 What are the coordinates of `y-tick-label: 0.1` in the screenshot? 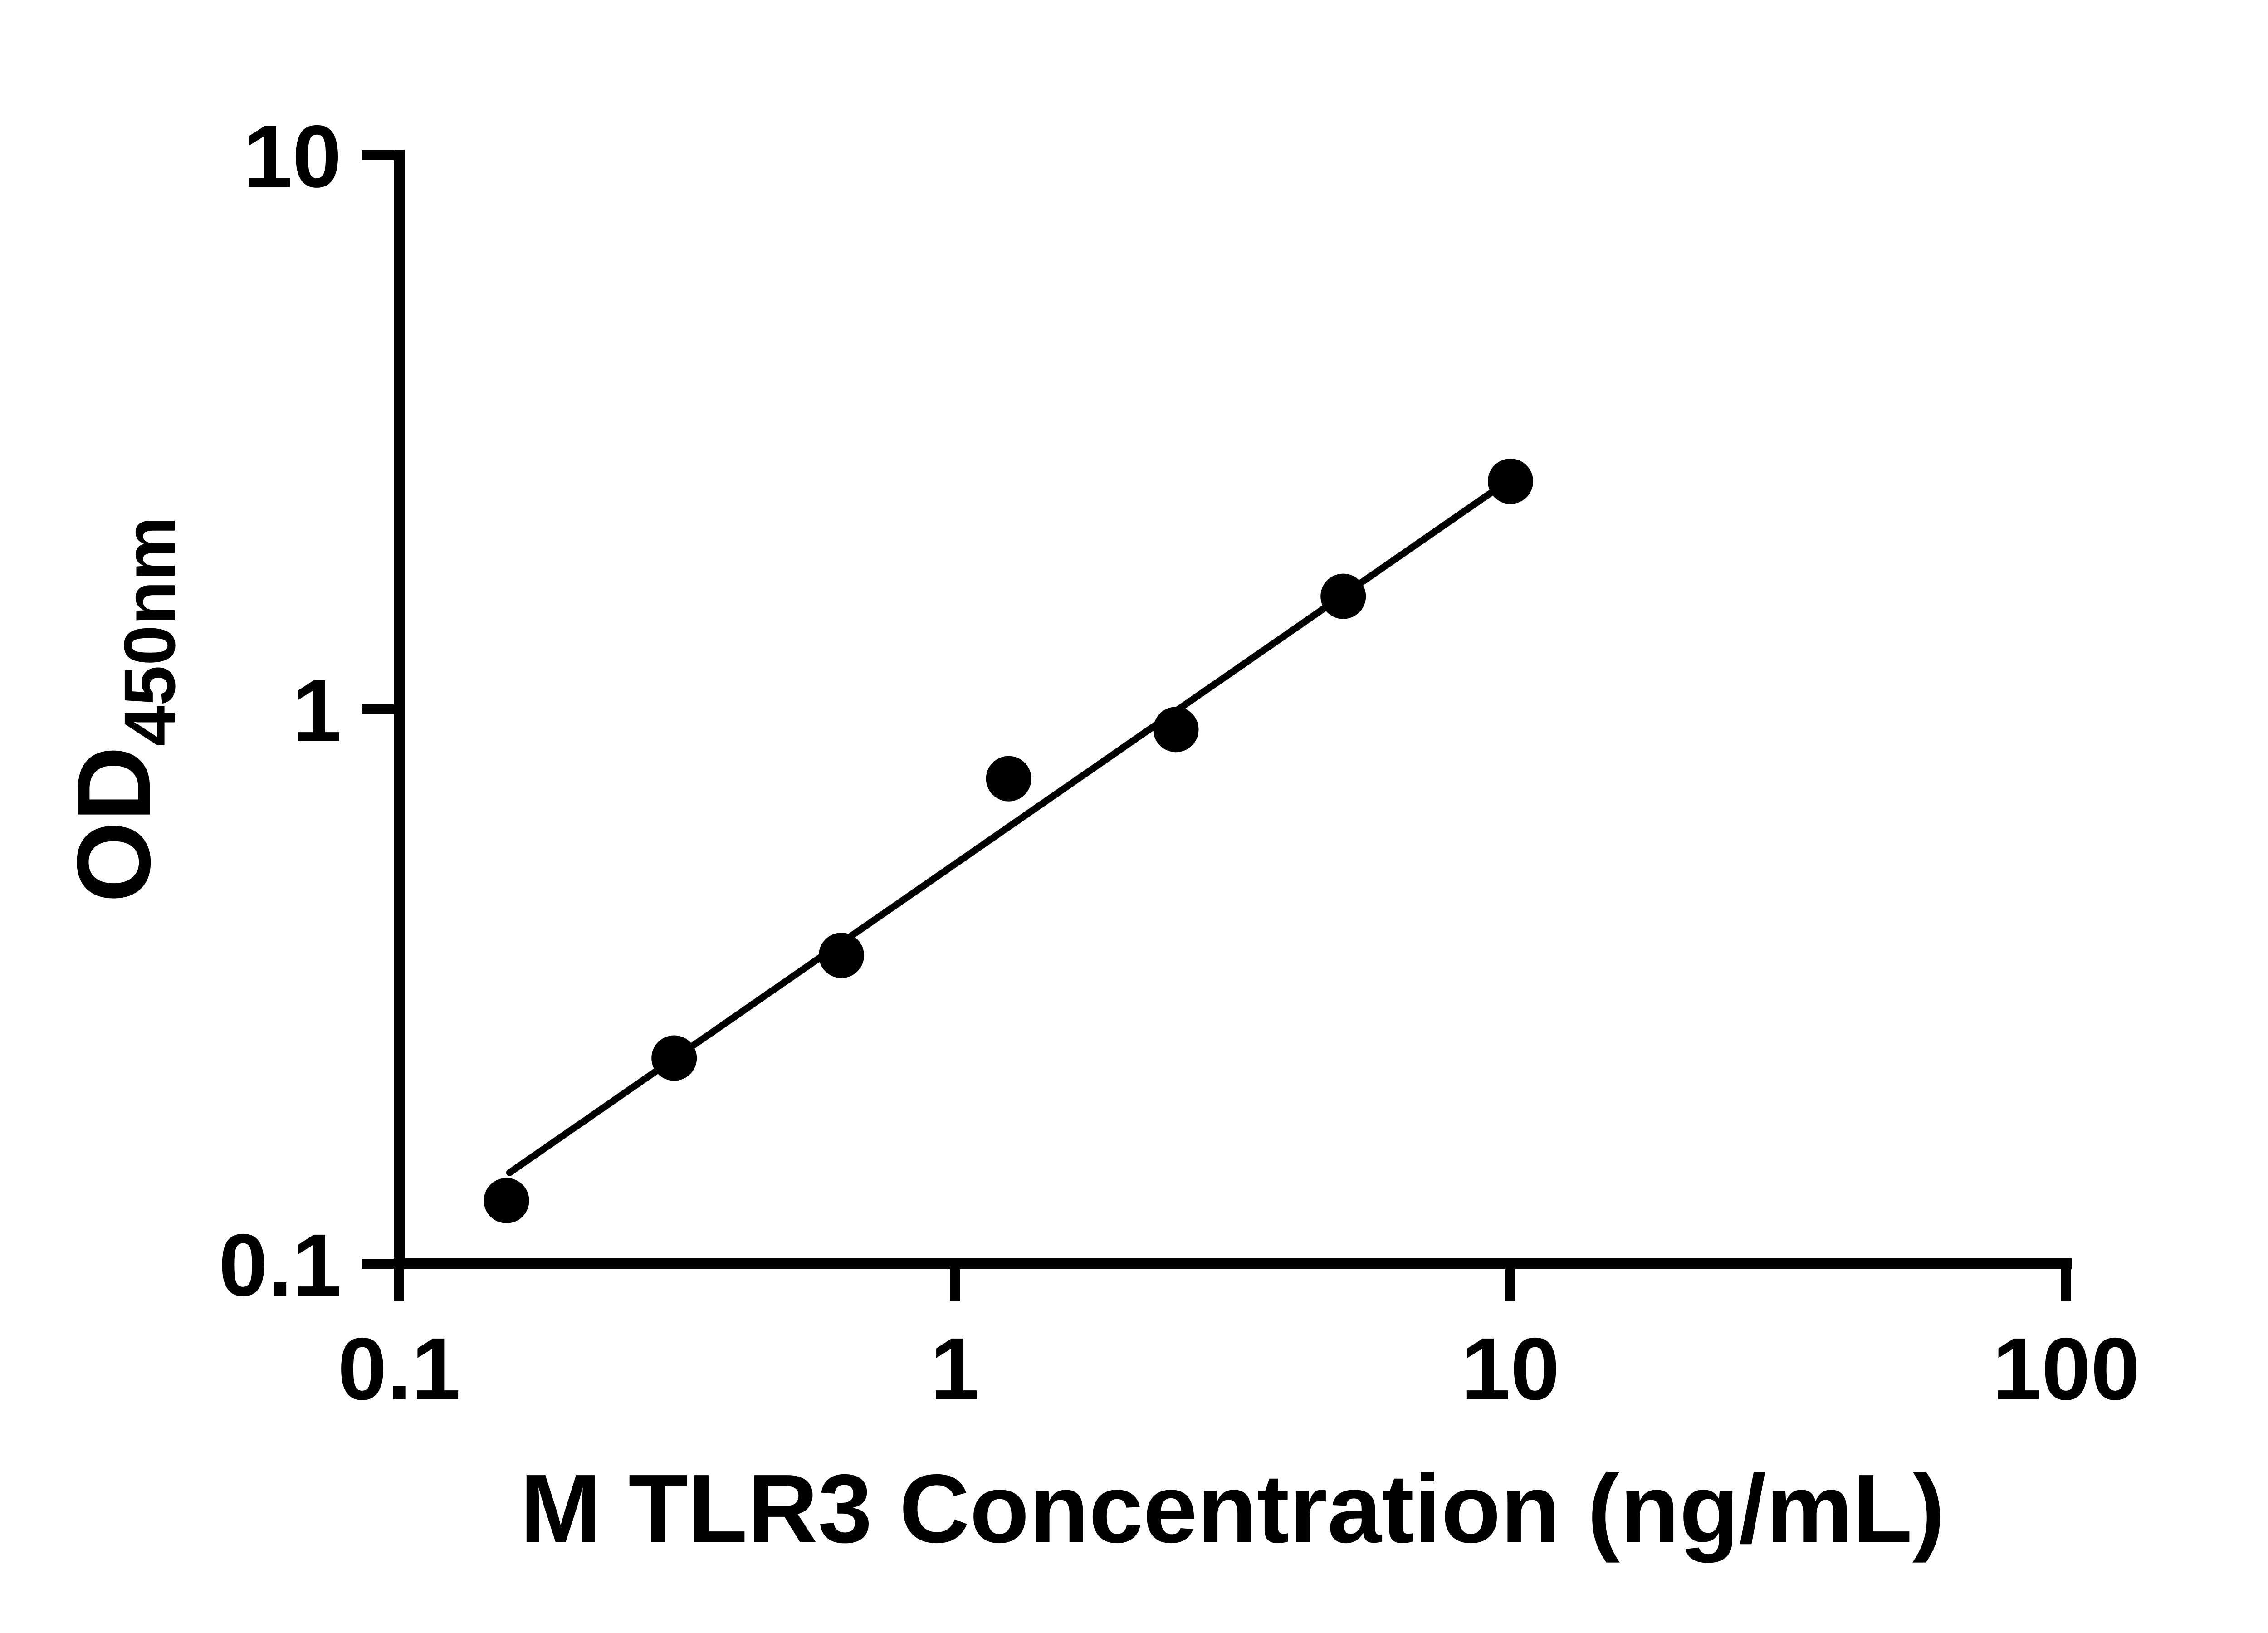 It's located at (281, 1265).